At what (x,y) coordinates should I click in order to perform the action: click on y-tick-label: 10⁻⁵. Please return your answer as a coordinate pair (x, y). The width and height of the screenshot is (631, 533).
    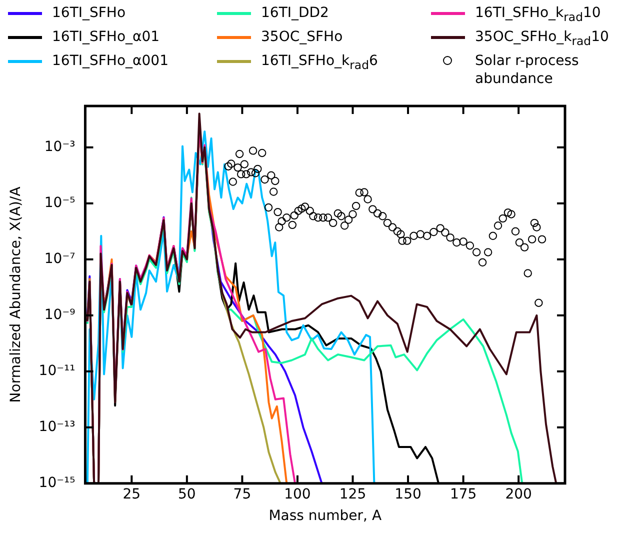
    Looking at the image, I should click on (60, 203).